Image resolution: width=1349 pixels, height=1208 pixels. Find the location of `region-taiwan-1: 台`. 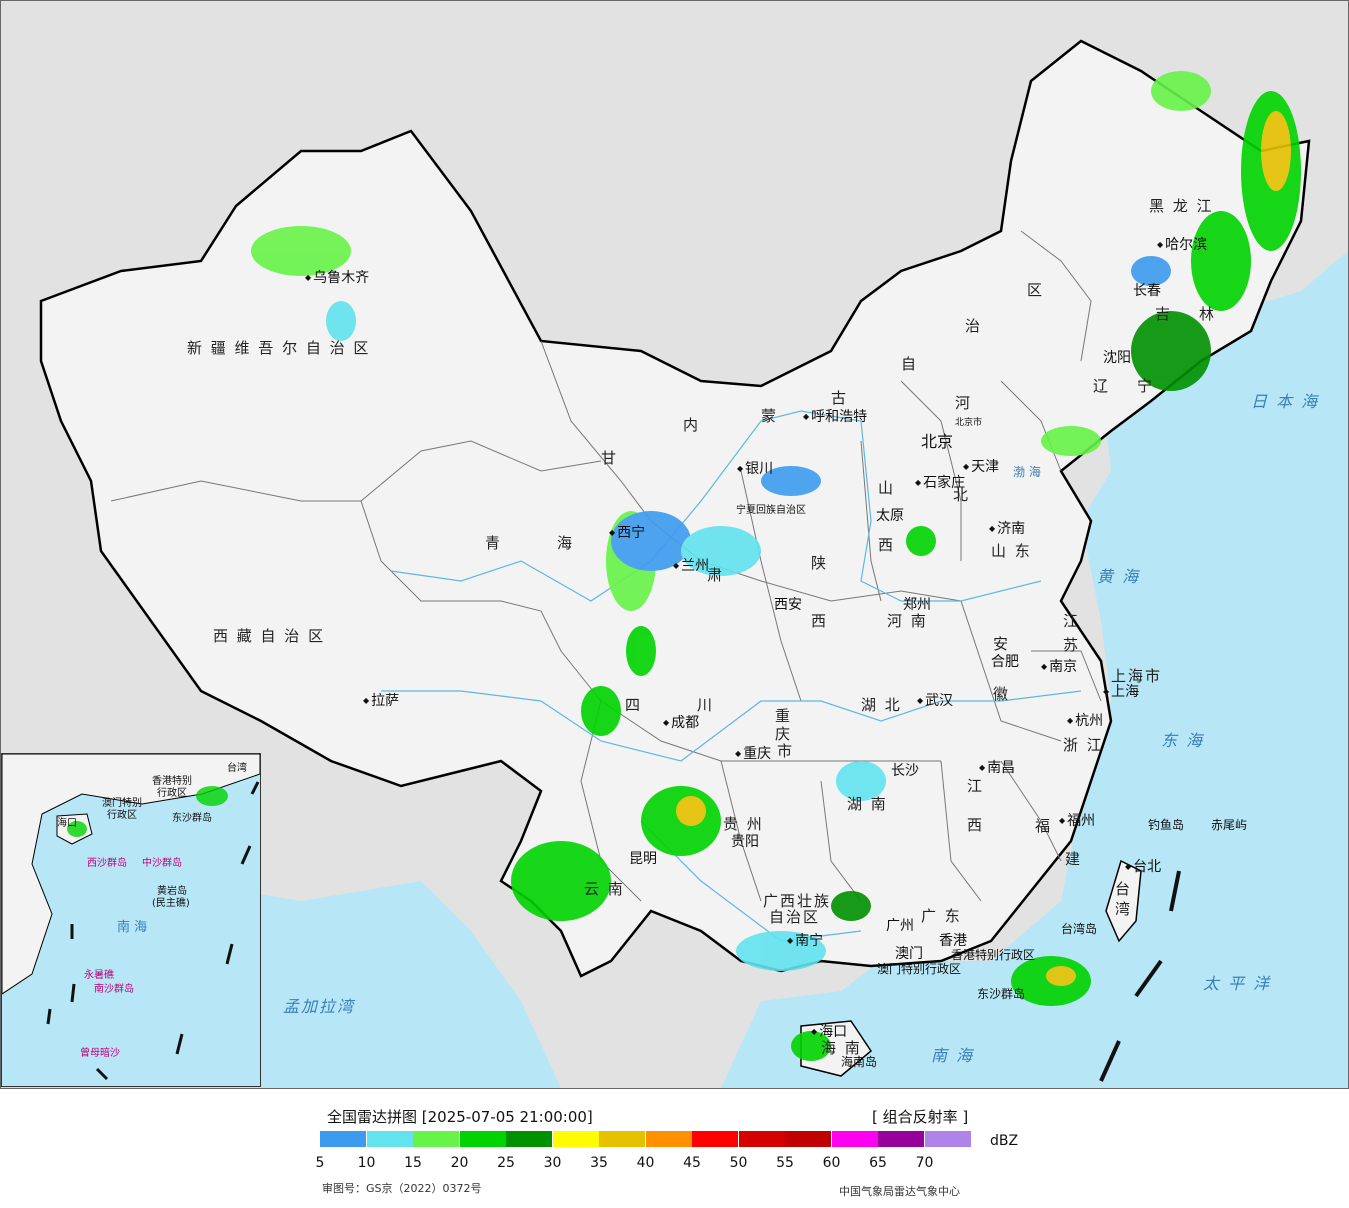

region-taiwan-1: 台 is located at coordinates (1123, 889).